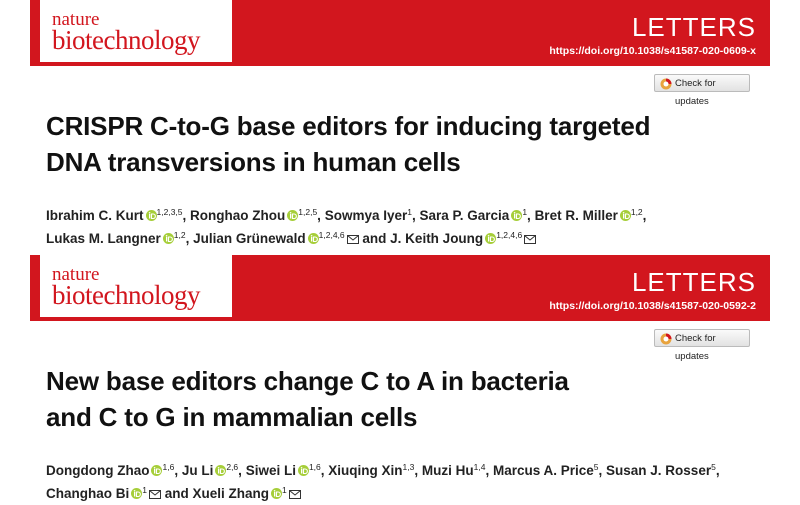 The image size is (800, 505). Describe the element at coordinates (437, 238) in the screenshot. I see `author-name: J. Keith Joung` at that location.